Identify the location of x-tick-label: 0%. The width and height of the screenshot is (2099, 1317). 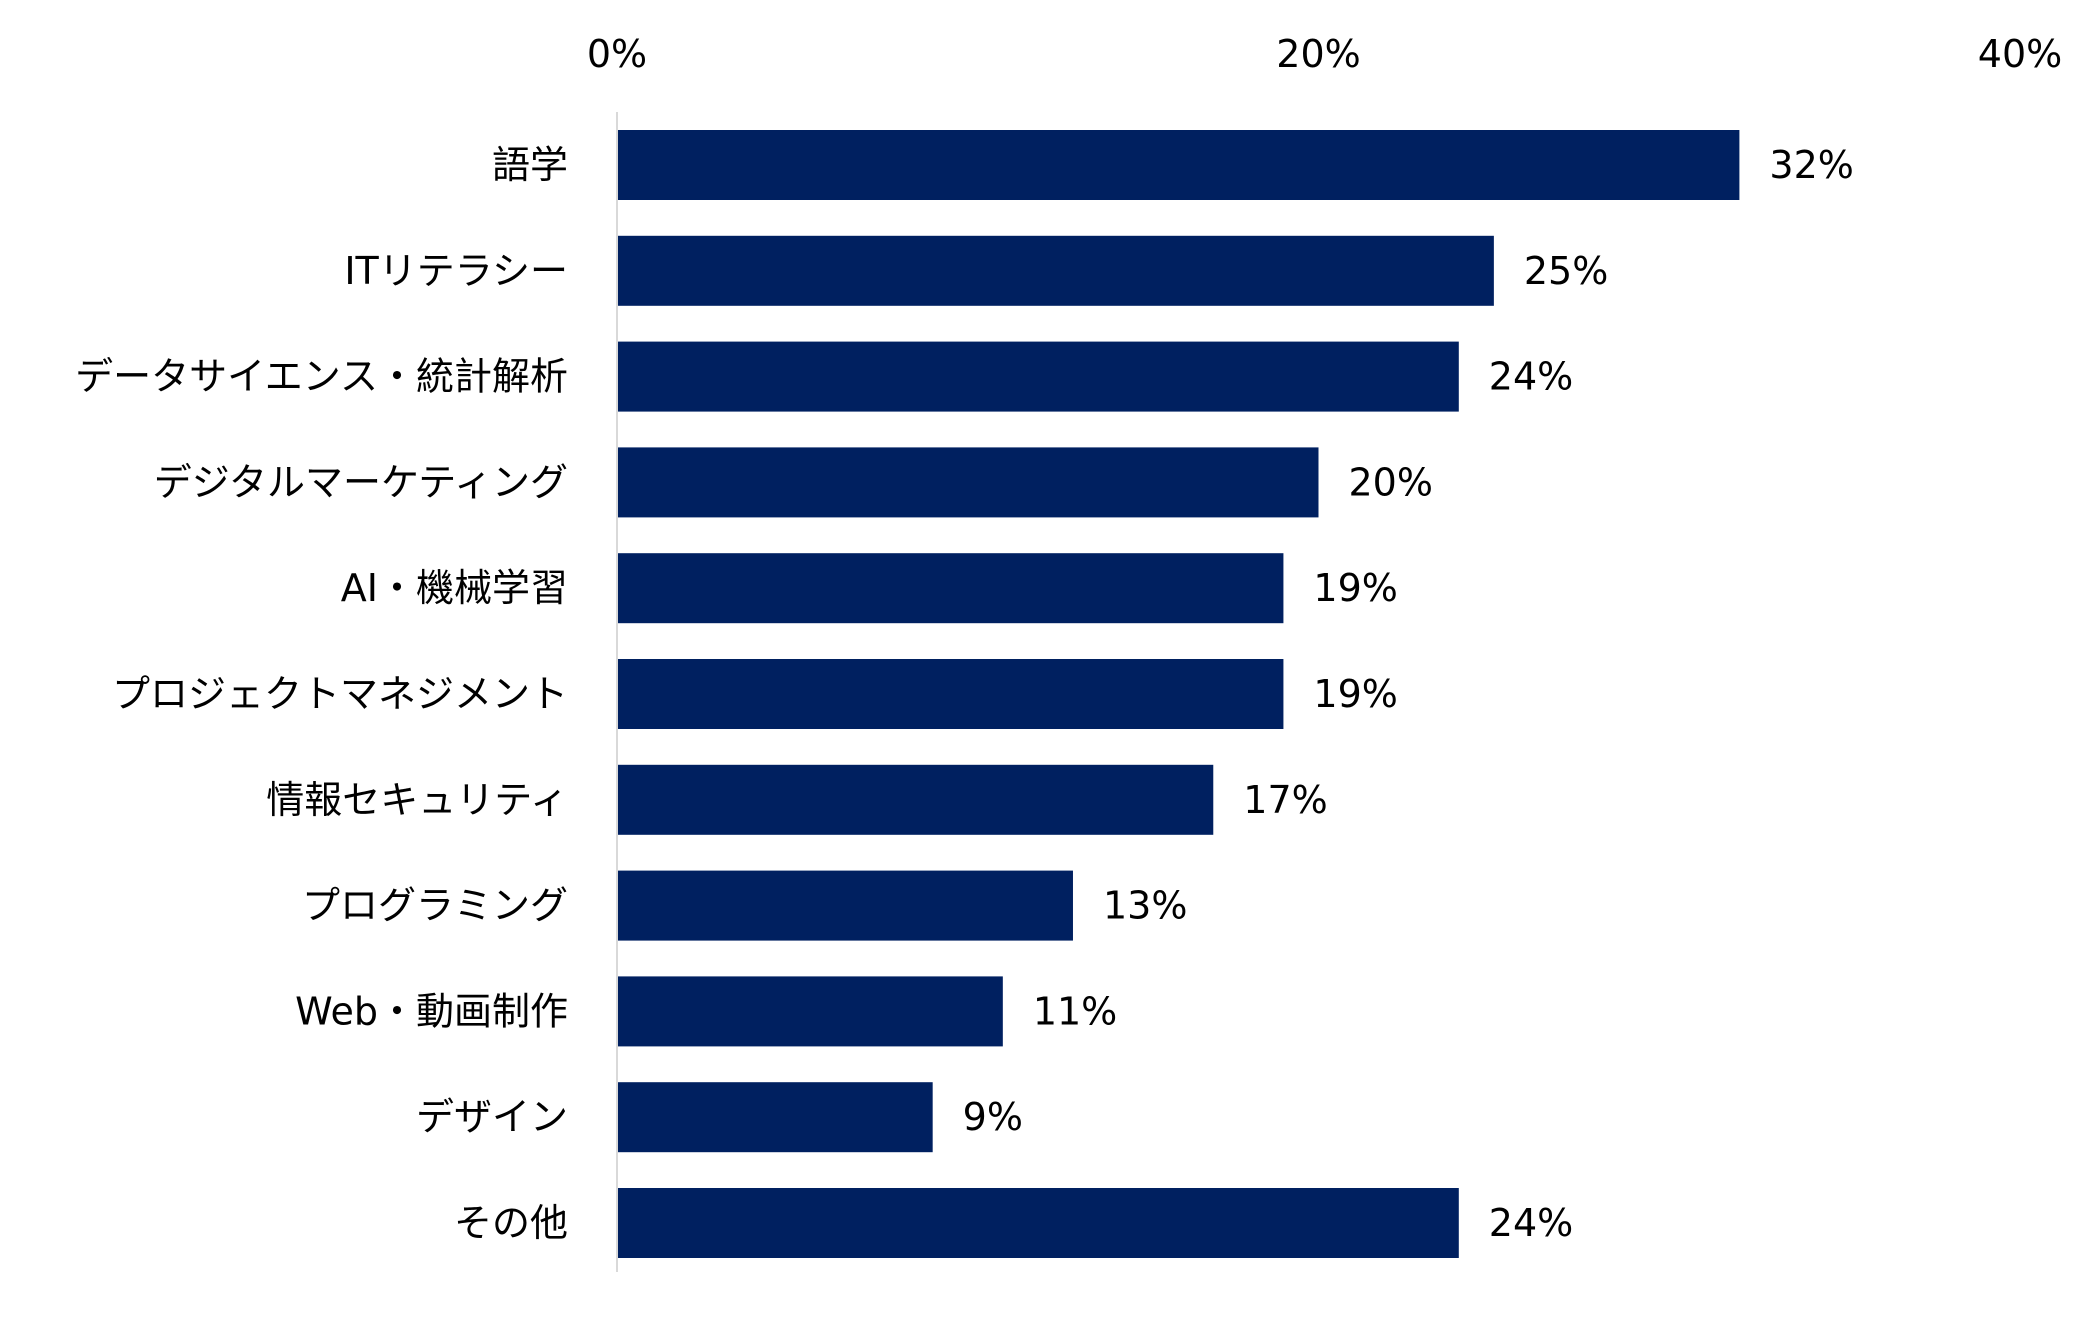
(617, 54).